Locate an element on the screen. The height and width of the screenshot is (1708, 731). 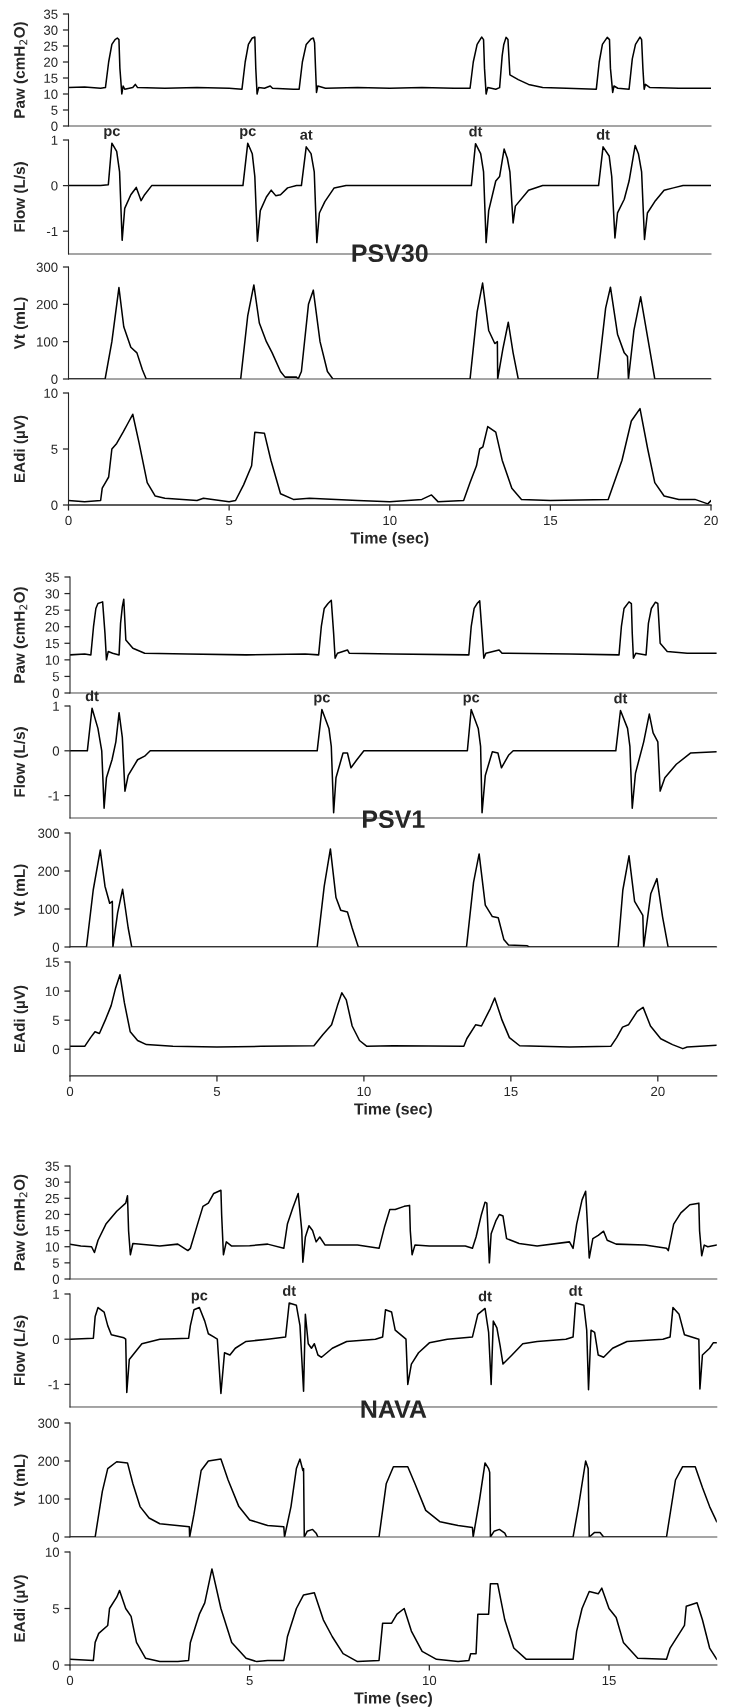
chart-title: NAVA is located at coordinates (394, 1409).